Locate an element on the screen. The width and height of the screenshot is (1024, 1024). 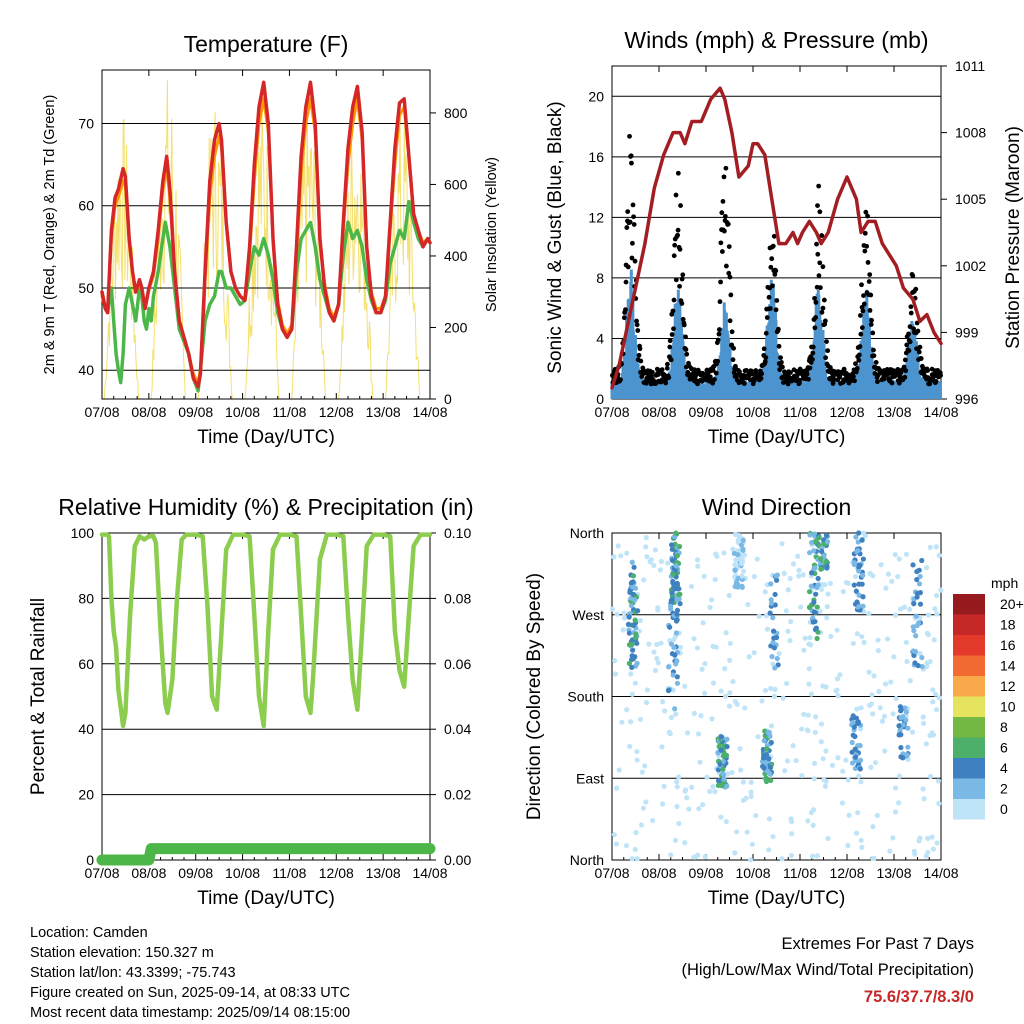
x-tick-label: 14/08 is located at coordinates (429, 873).